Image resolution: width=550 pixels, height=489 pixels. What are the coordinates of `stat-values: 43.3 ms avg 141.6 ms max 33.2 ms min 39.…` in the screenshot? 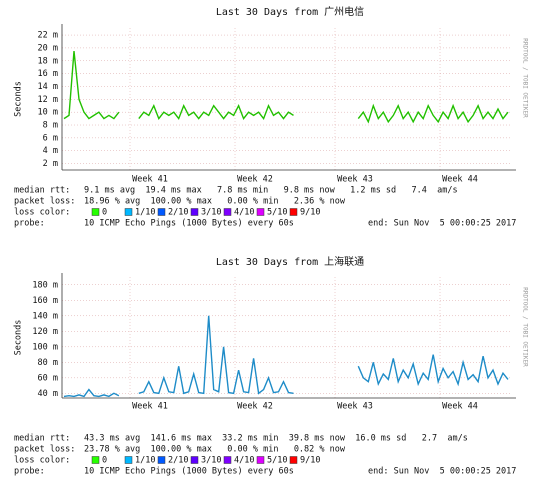 It's located at (276, 439).